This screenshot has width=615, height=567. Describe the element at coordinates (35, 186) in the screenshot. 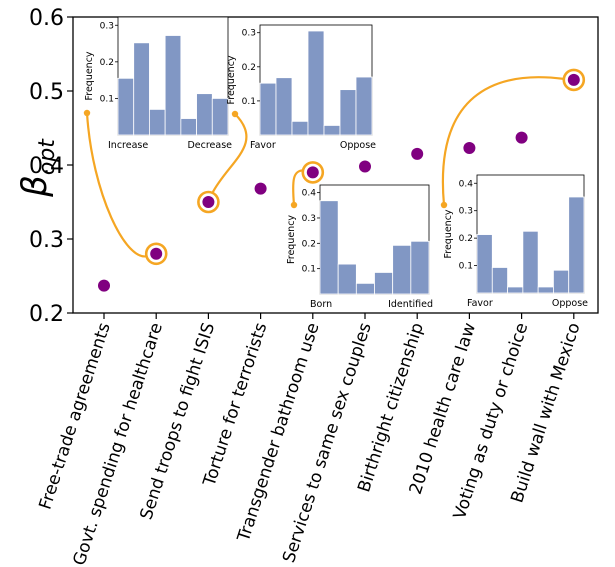

I see `y-axis-label-main: β` at that location.